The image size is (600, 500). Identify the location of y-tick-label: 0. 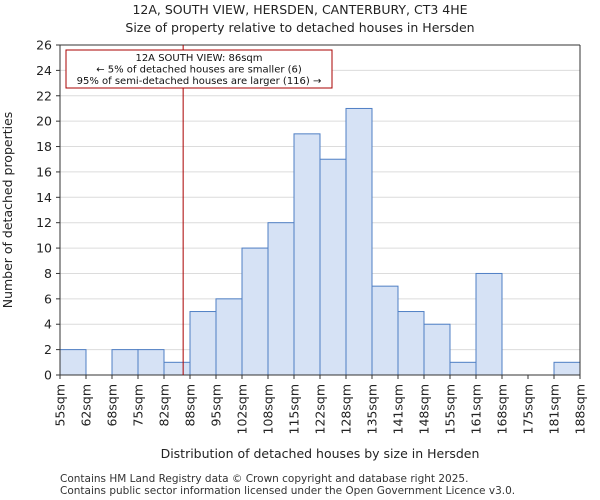
(48, 375).